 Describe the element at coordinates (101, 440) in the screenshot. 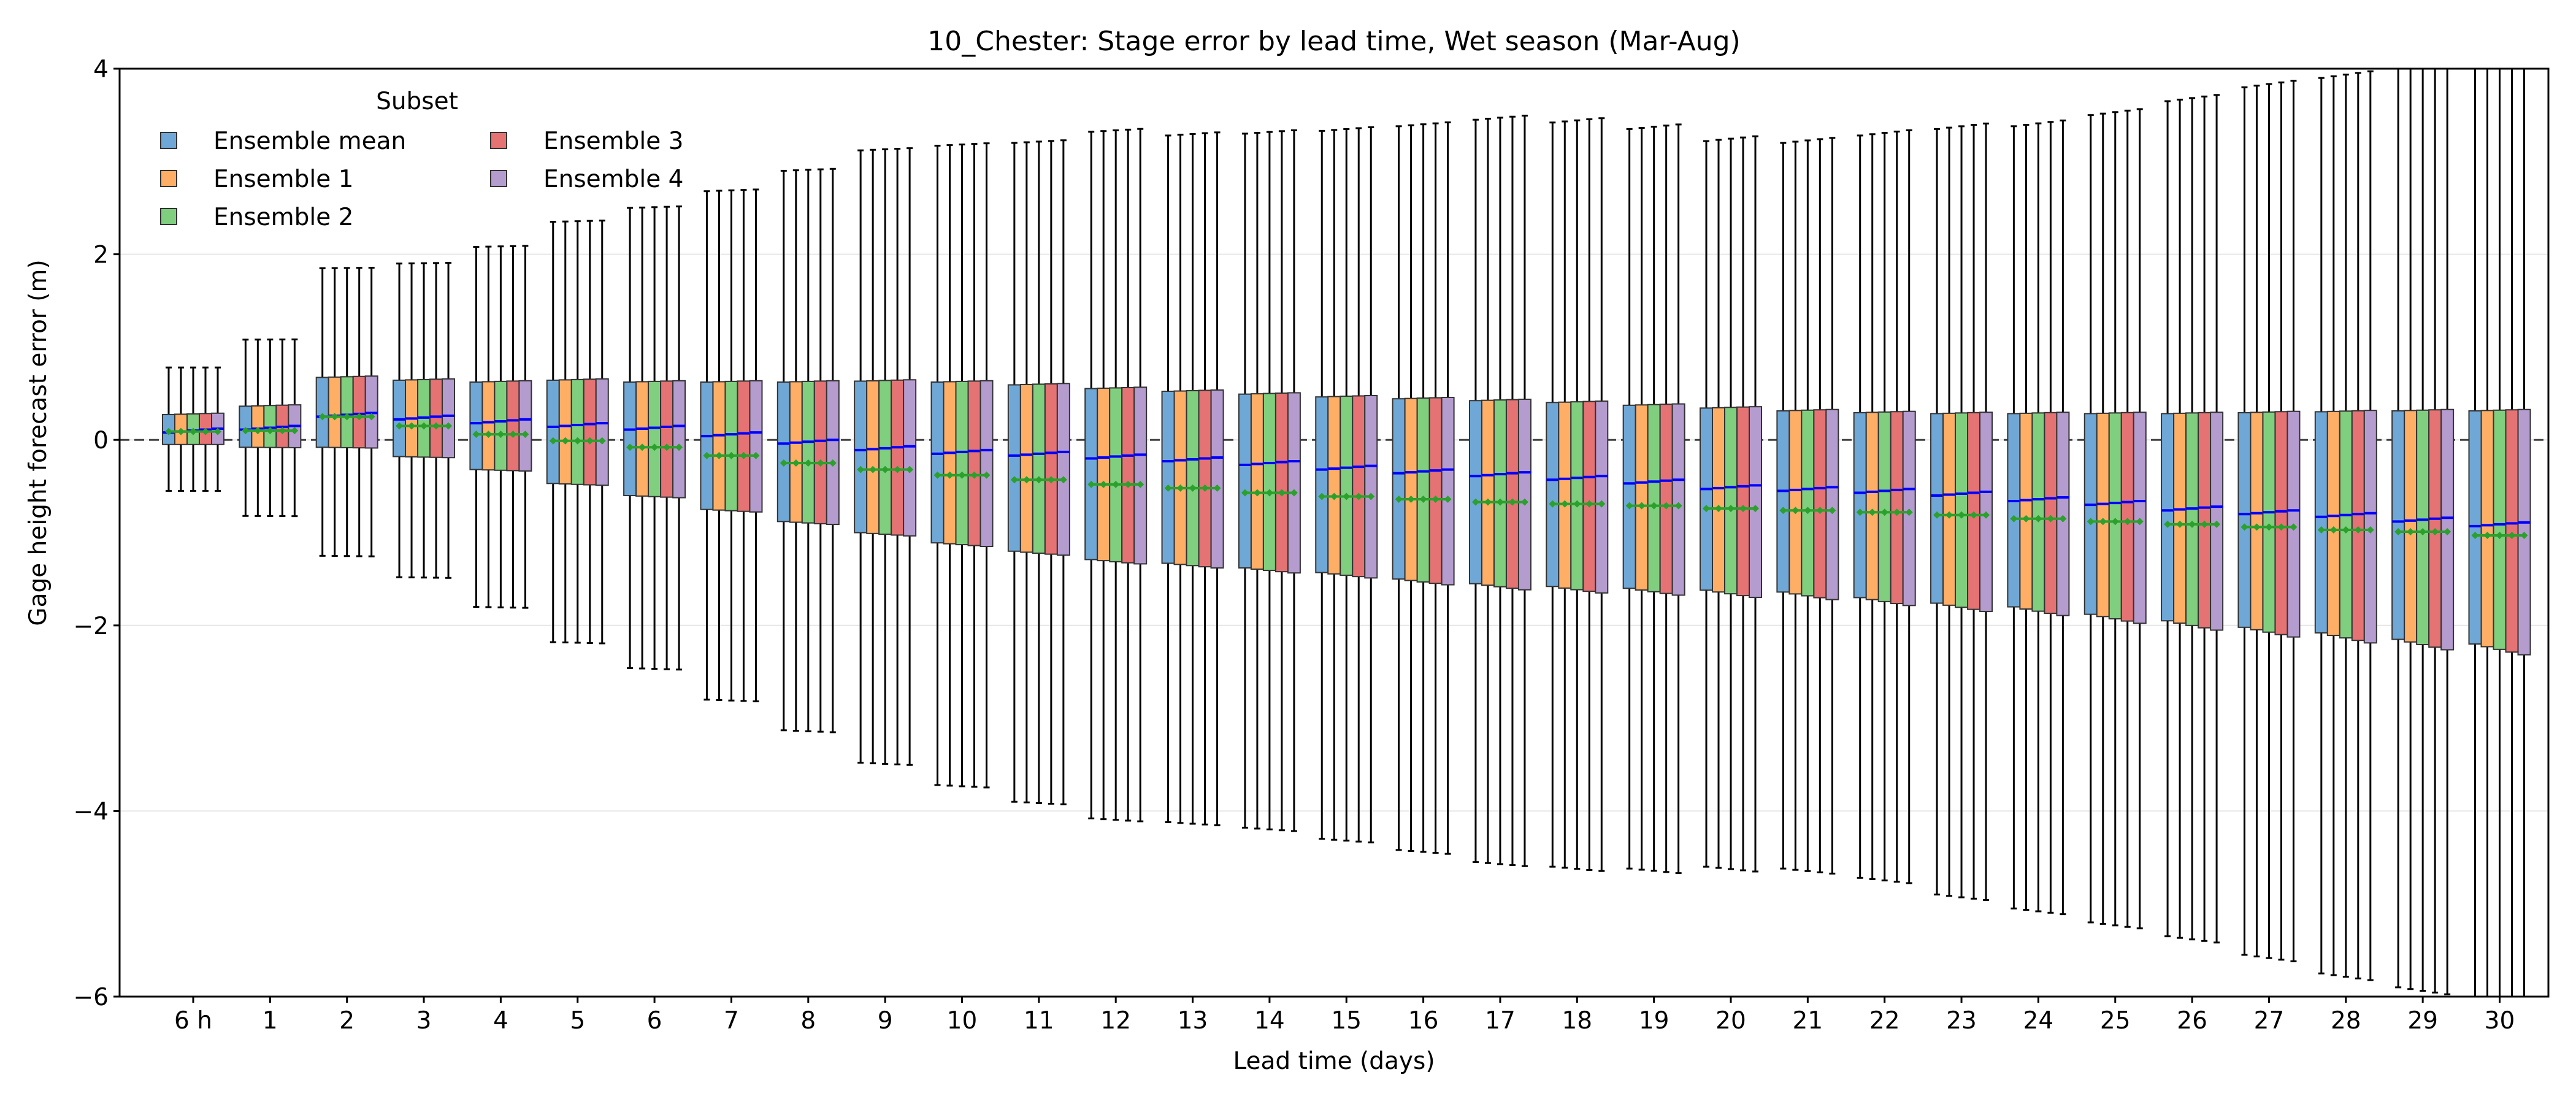

I see `y-tick-label: 0` at that location.